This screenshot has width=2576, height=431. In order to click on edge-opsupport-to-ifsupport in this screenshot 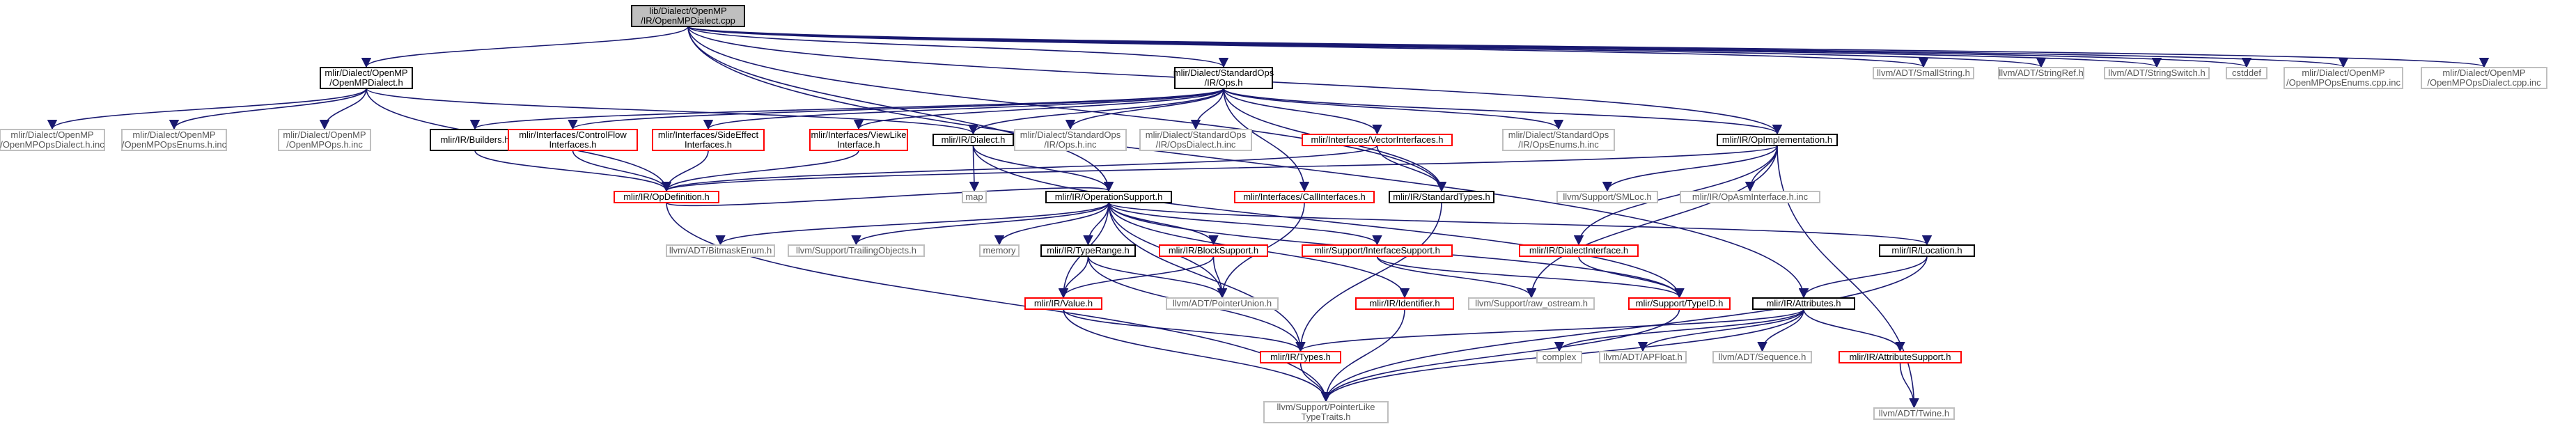, I will do `click(1245, 224)`.